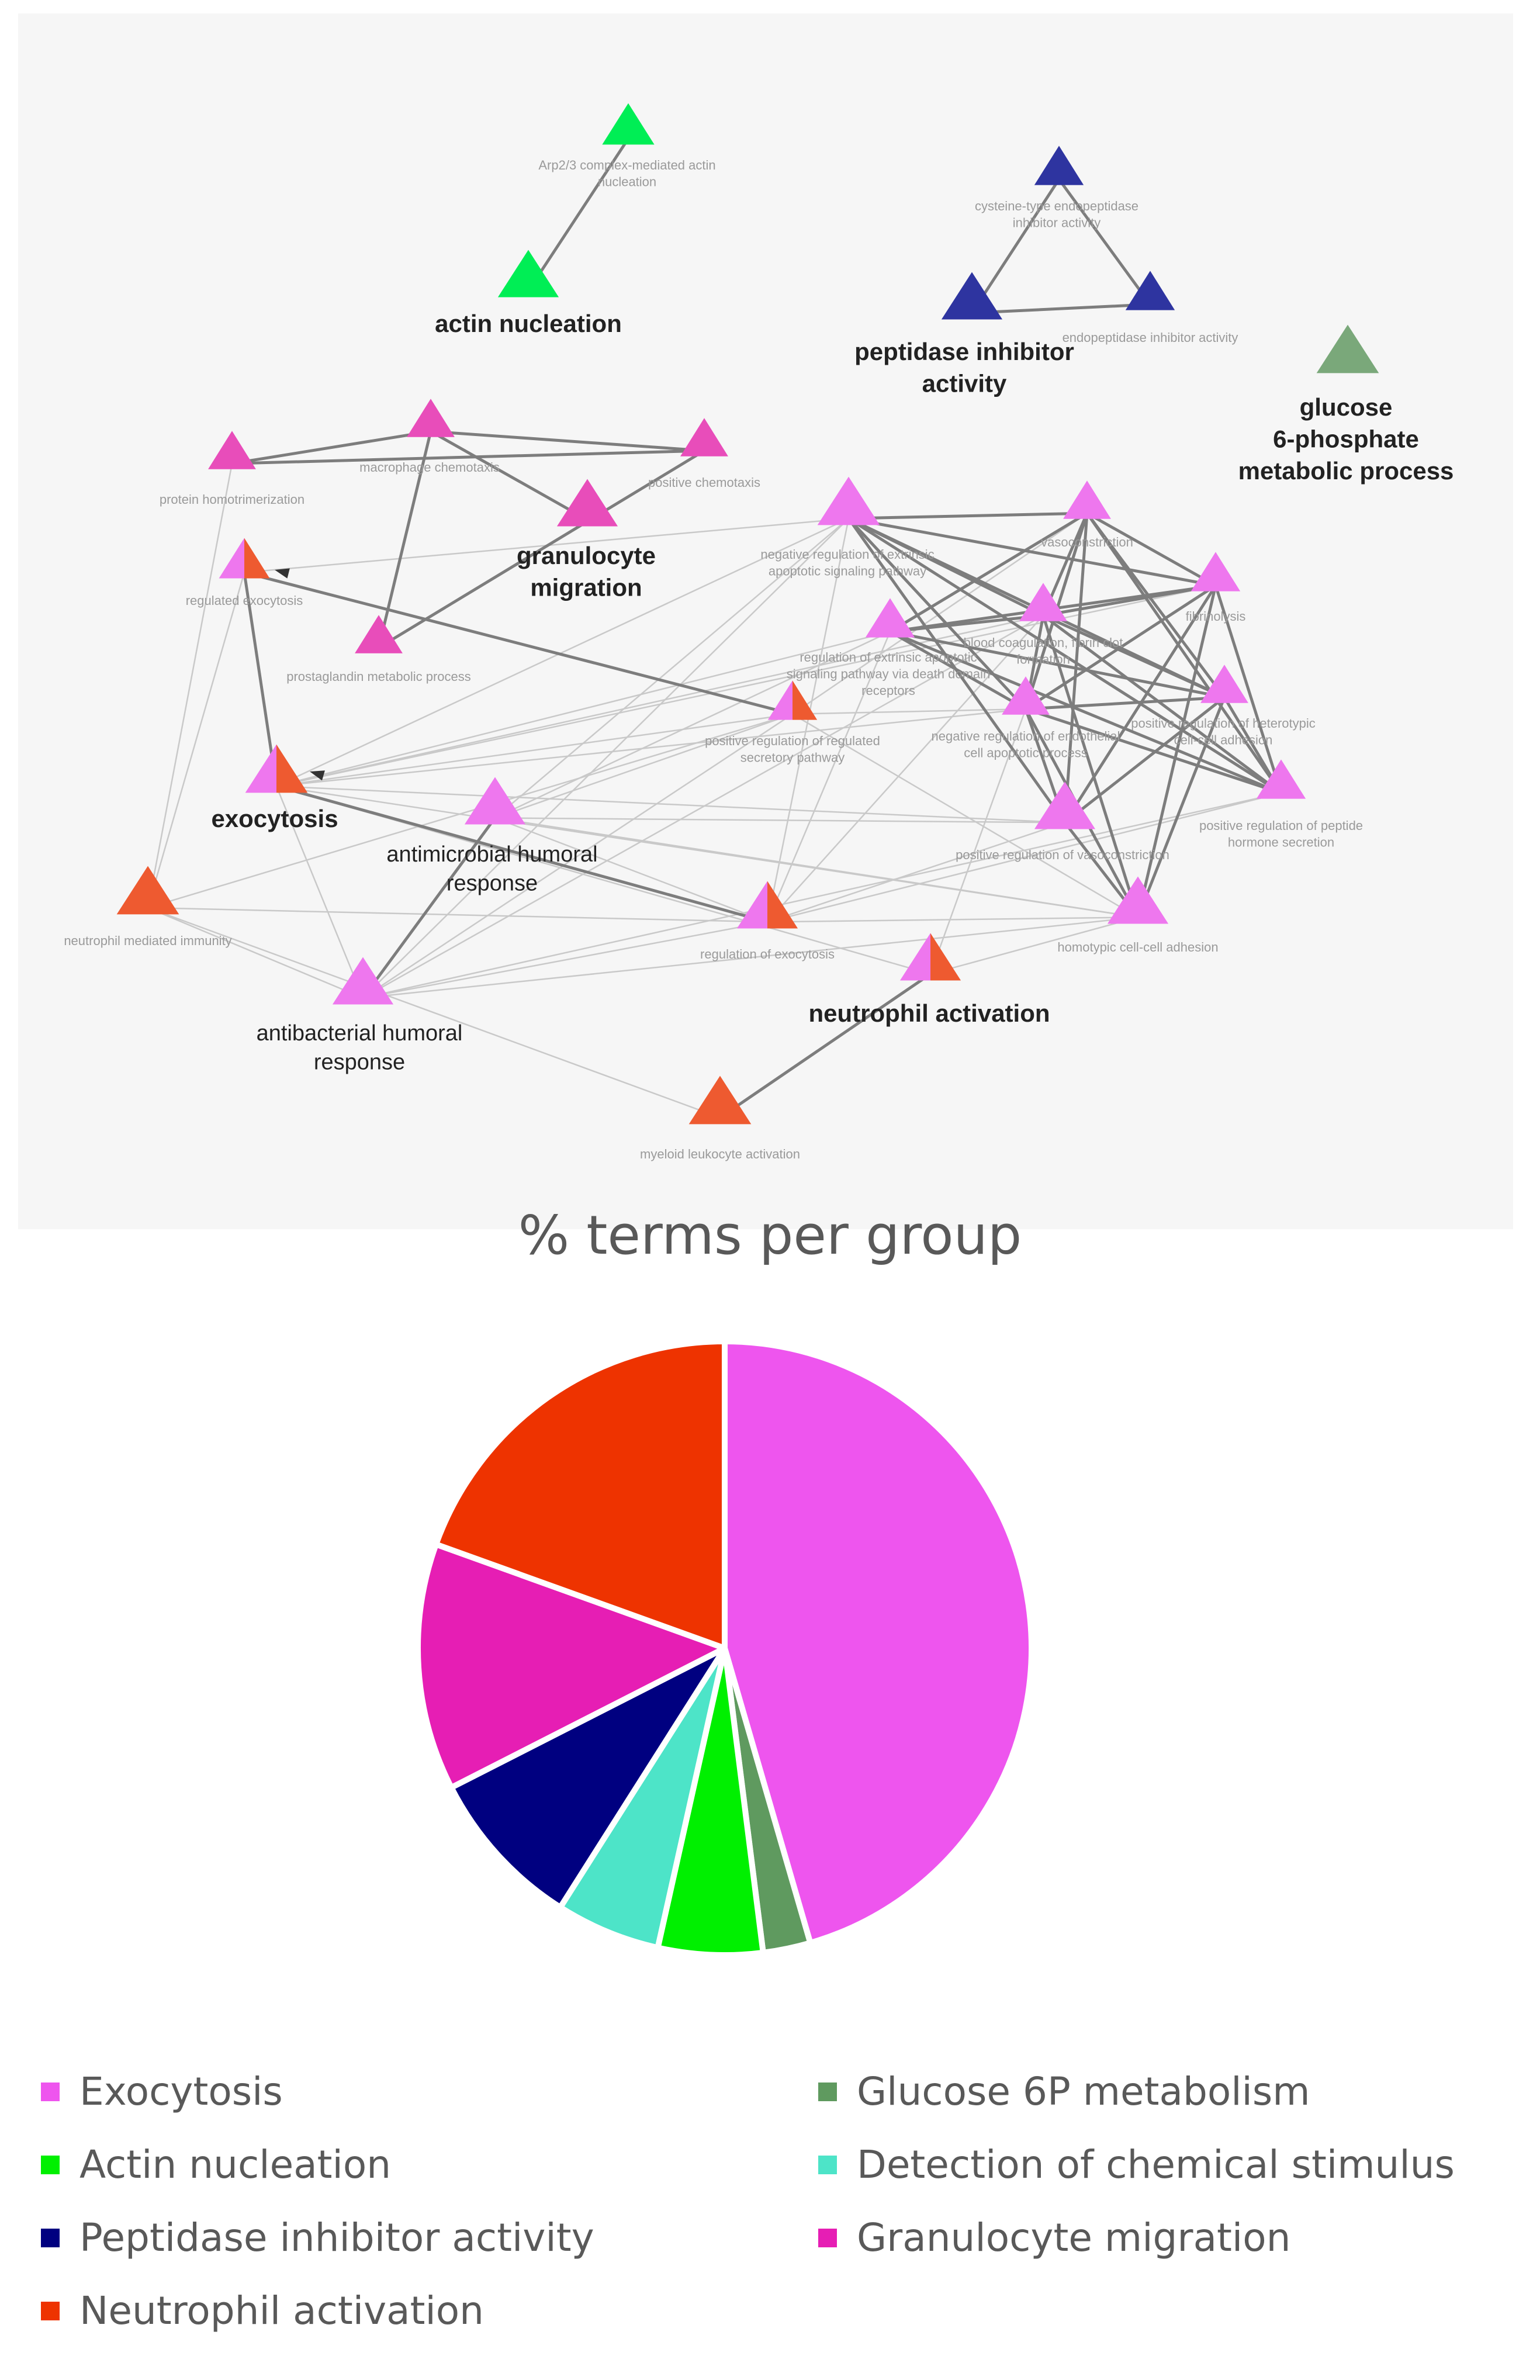 The image size is (1540, 2380). What do you see at coordinates (317, 775) in the screenshot?
I see `edge-arrowhead` at bounding box center [317, 775].